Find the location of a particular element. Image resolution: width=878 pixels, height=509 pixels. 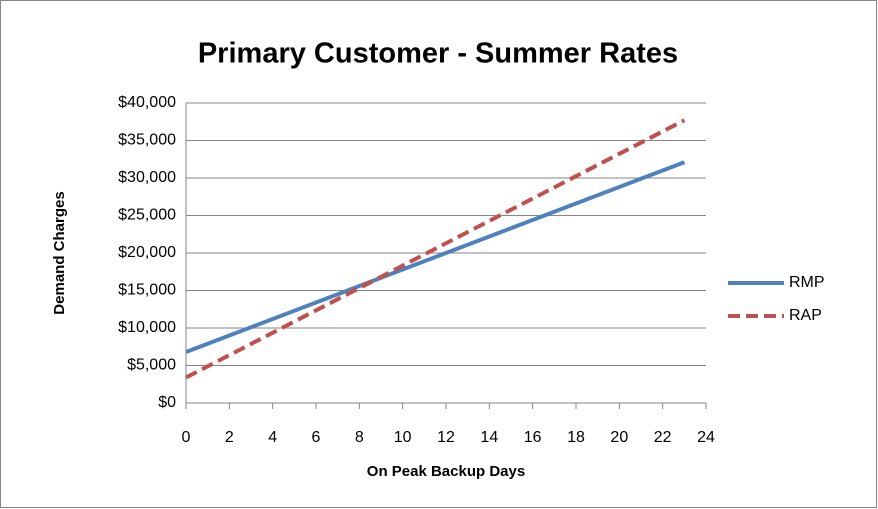

y-tick-label: $15,000 is located at coordinates (147, 290).